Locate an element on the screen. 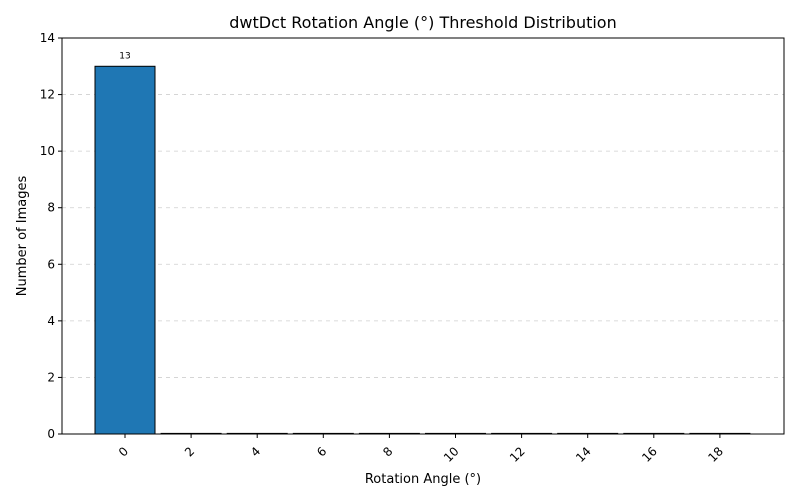  y-tick-label: 6 is located at coordinates (51, 264).